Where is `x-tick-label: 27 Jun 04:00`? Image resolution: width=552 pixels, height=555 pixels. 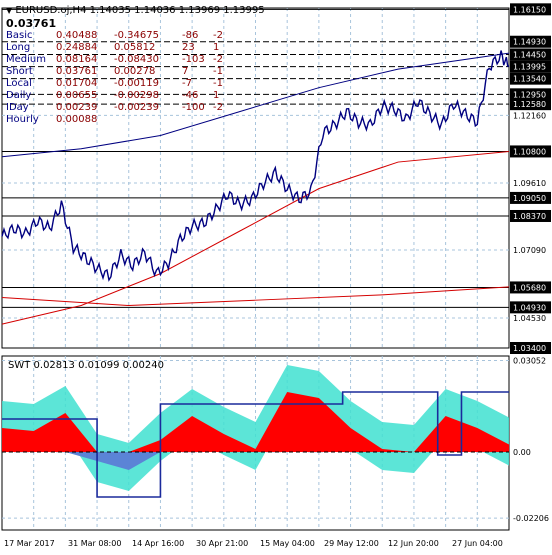
x-tick-label: 27 Jun 04:00 is located at coordinates (477, 543).